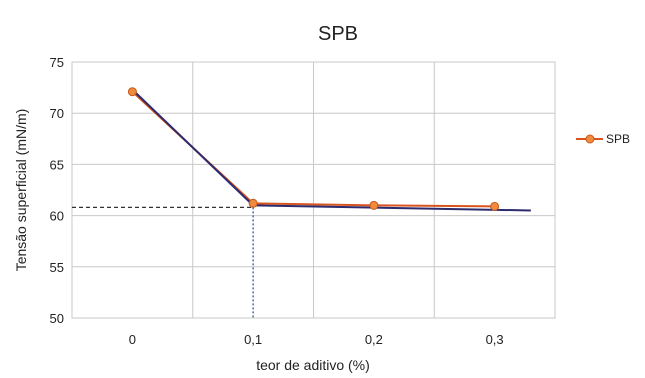 The height and width of the screenshot is (378, 645). Describe the element at coordinates (21, 190) in the screenshot. I see `y-axis-title: Tensão superficial (mN/m)` at that location.